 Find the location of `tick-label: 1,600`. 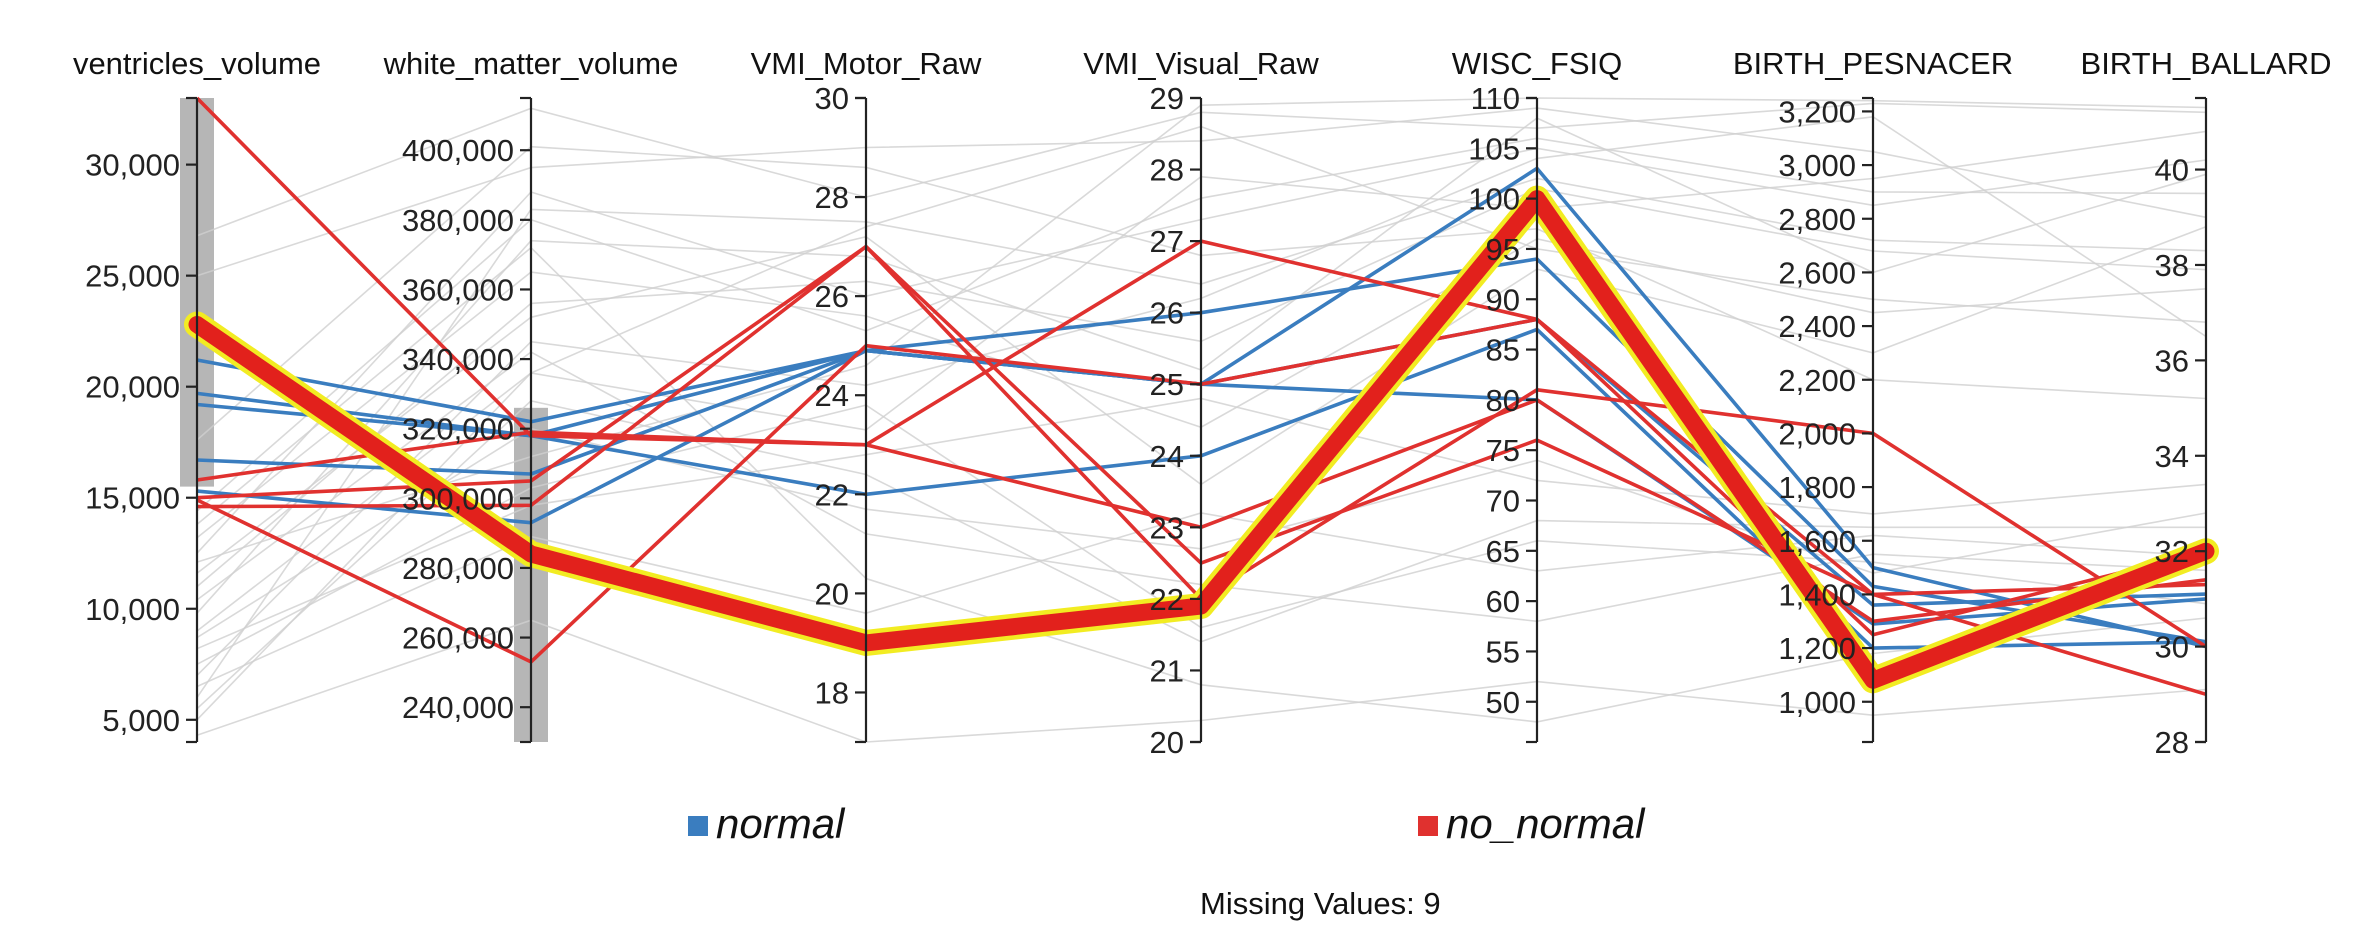

tick-label: 1,600 is located at coordinates (1817, 541).